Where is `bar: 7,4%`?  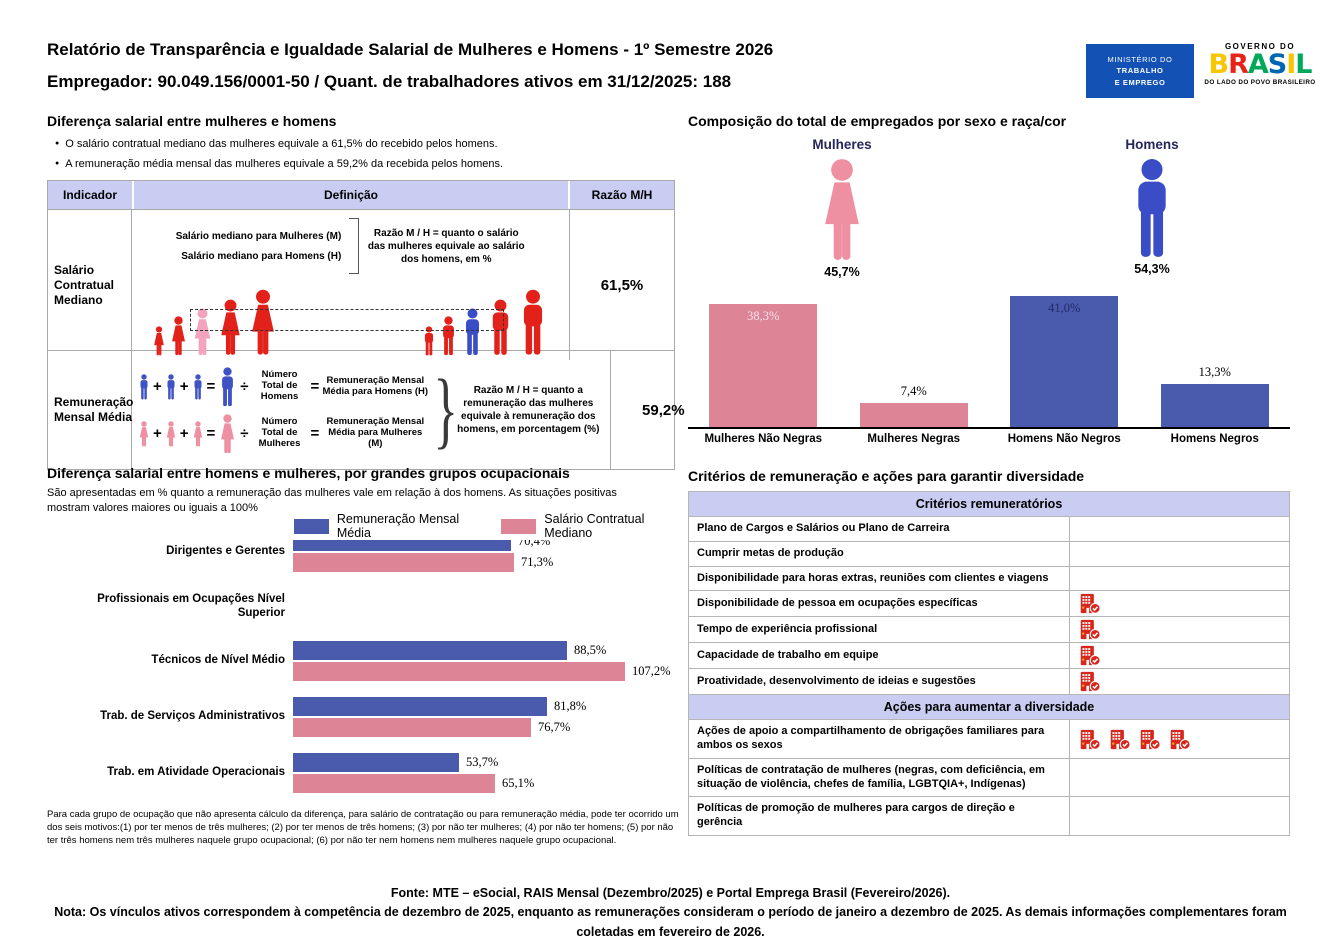 bar: 7,4% is located at coordinates (913, 405).